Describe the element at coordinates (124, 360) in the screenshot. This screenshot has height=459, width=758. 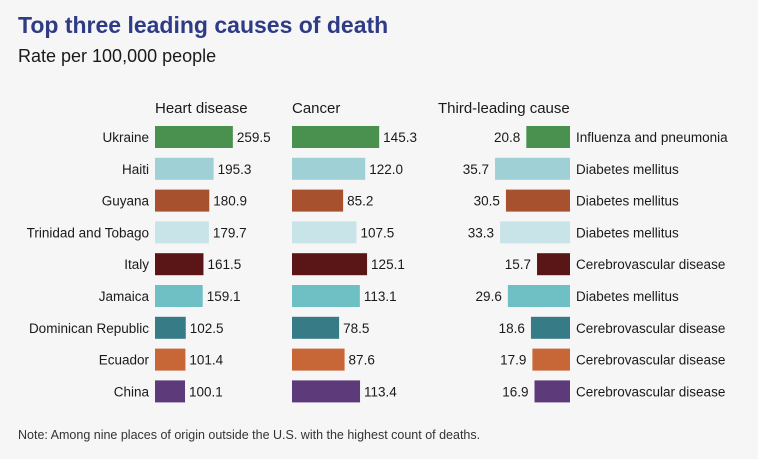
I see `category-label: Ecuador` at that location.